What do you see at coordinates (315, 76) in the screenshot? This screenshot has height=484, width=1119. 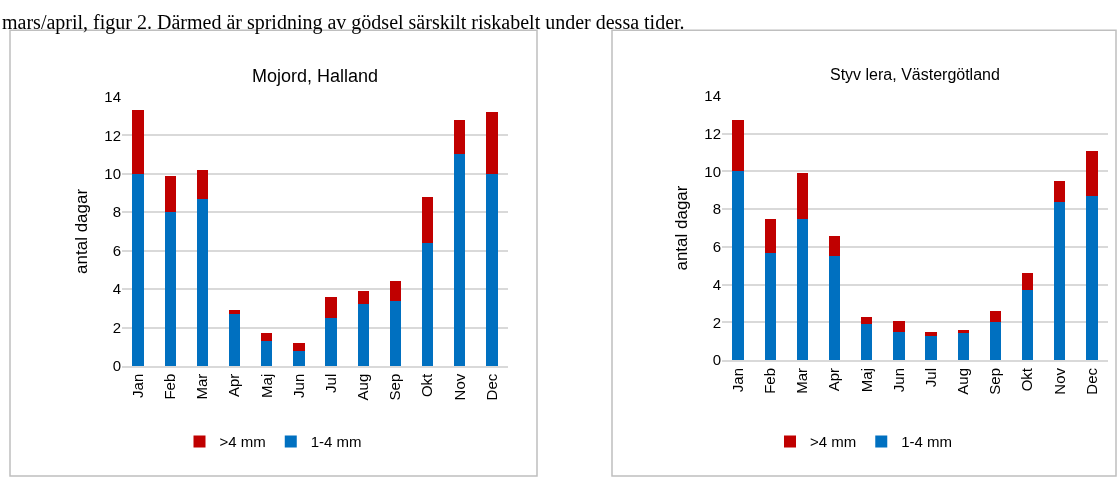 I see `chart-title: Mojord, Halland` at bounding box center [315, 76].